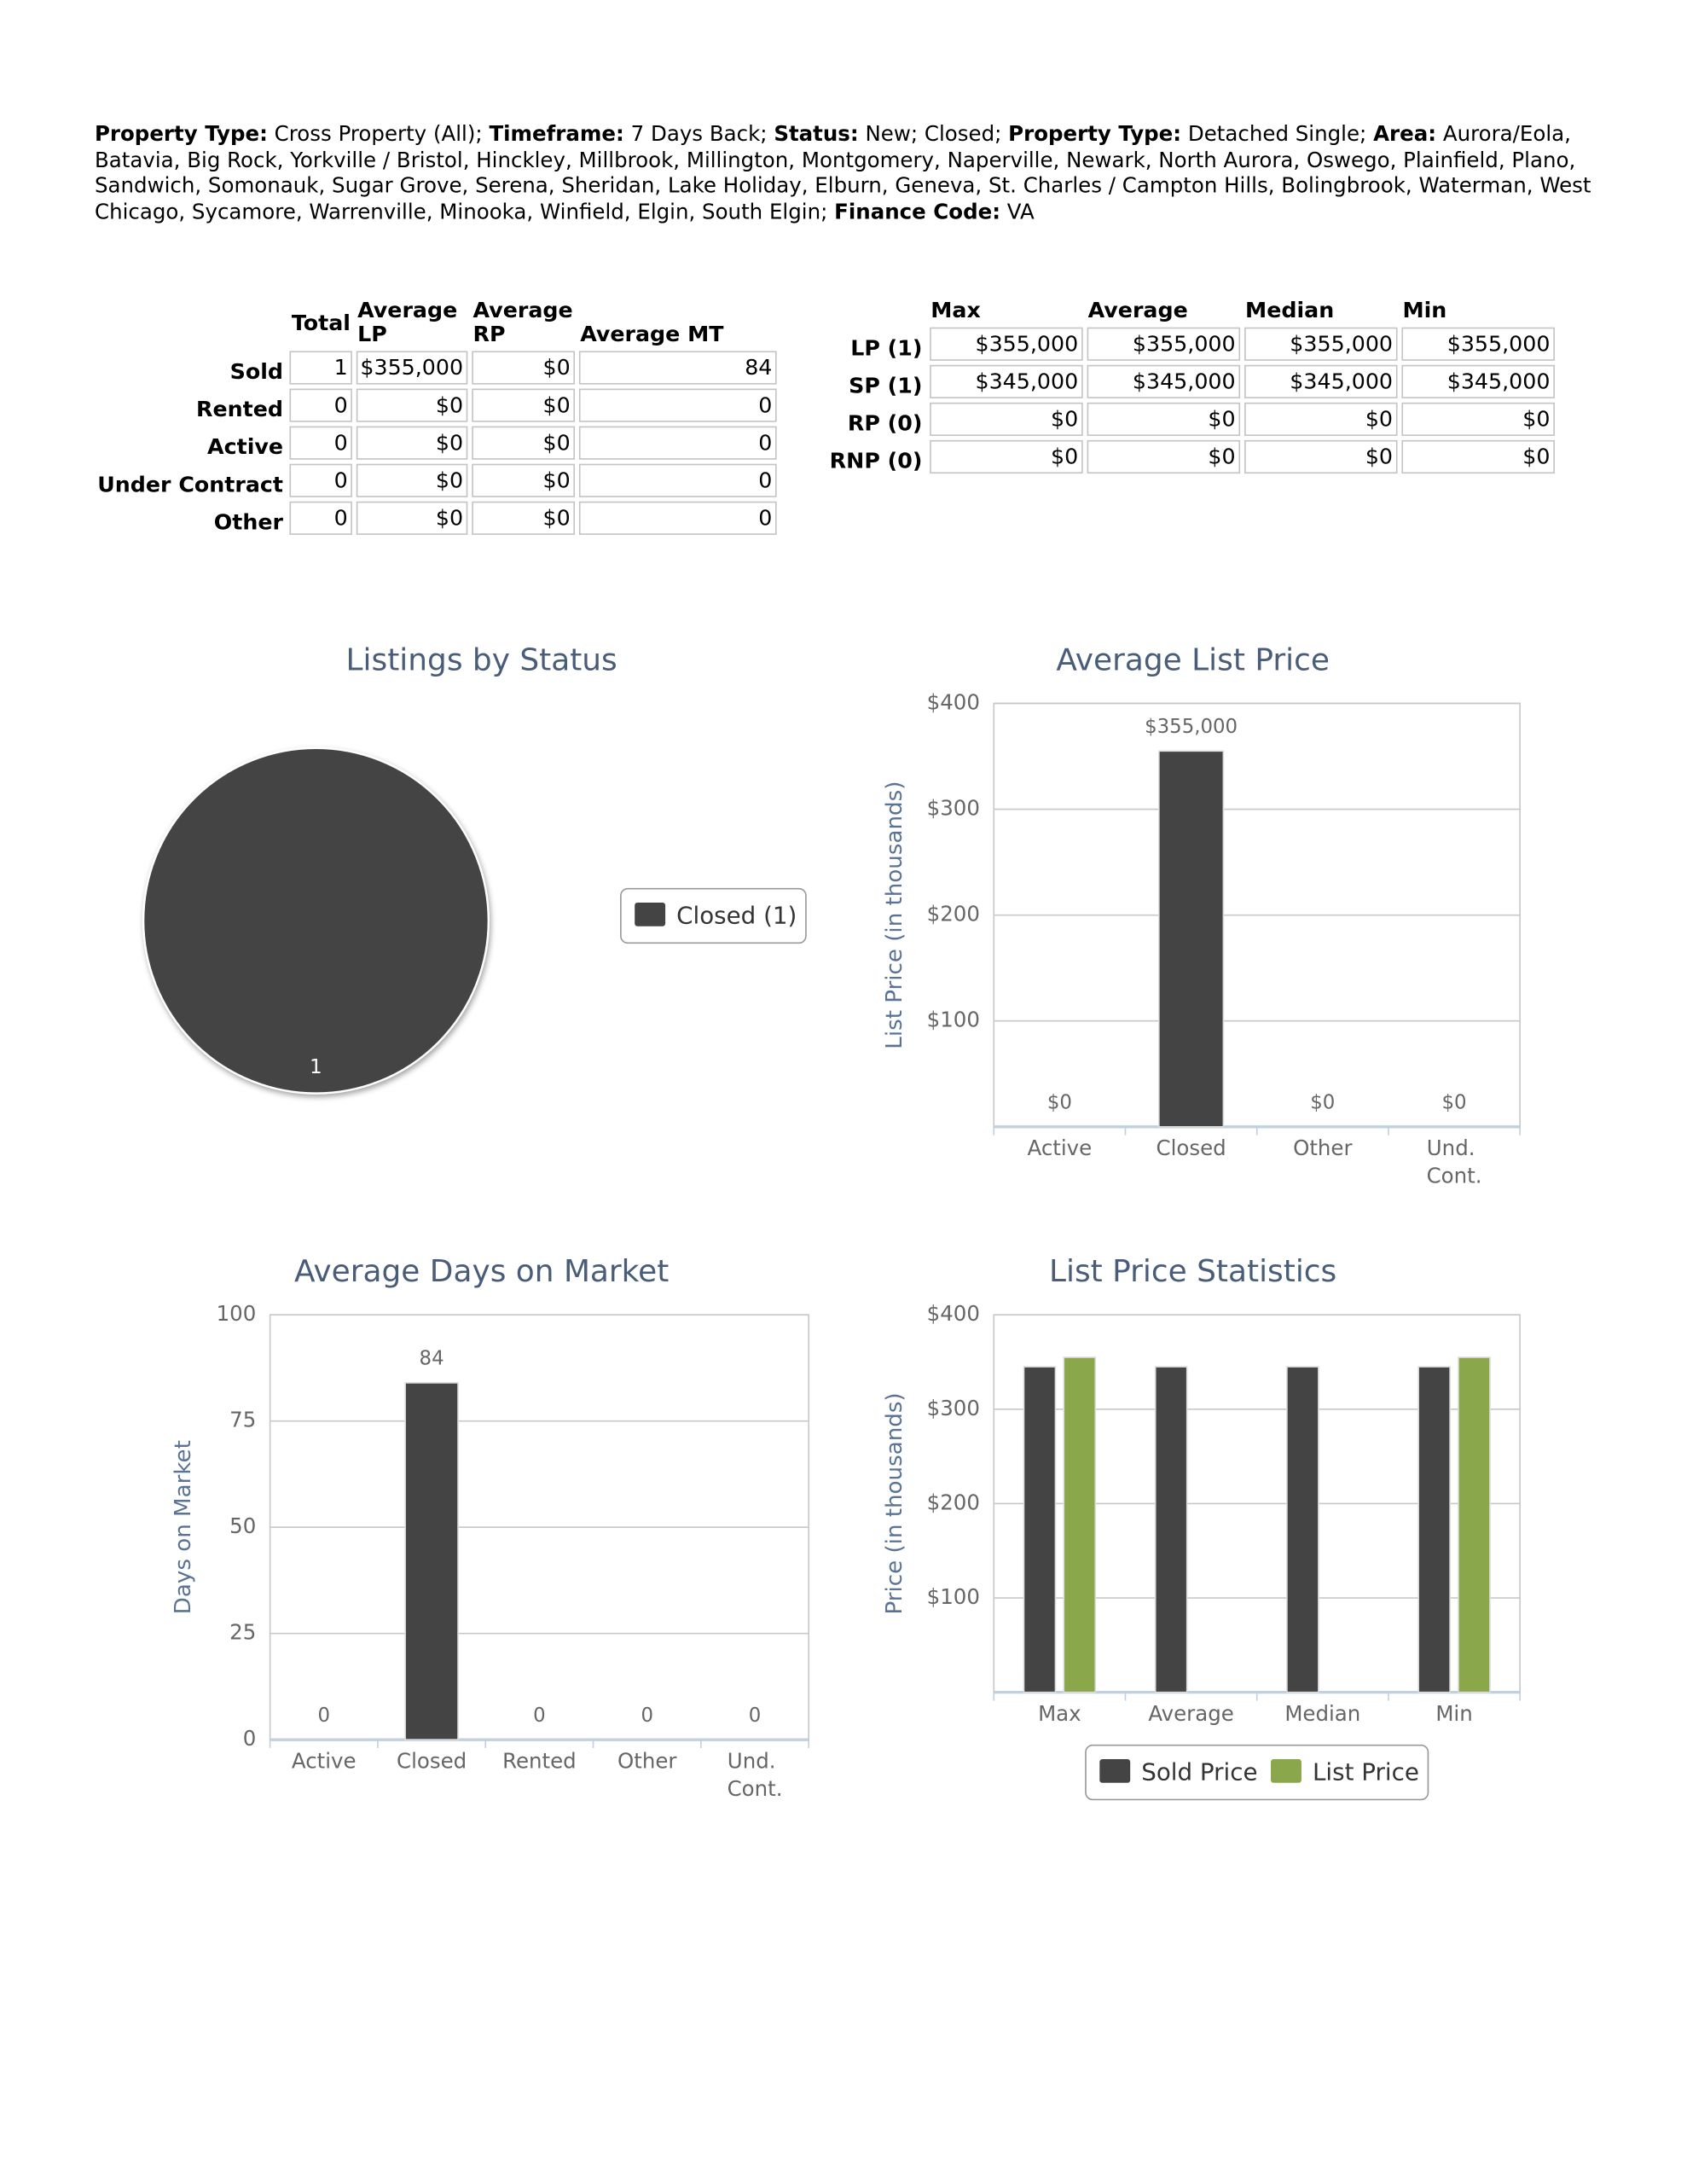 This screenshot has width=1687, height=2184. I want to click on column-header: Average LP, so click(408, 322).